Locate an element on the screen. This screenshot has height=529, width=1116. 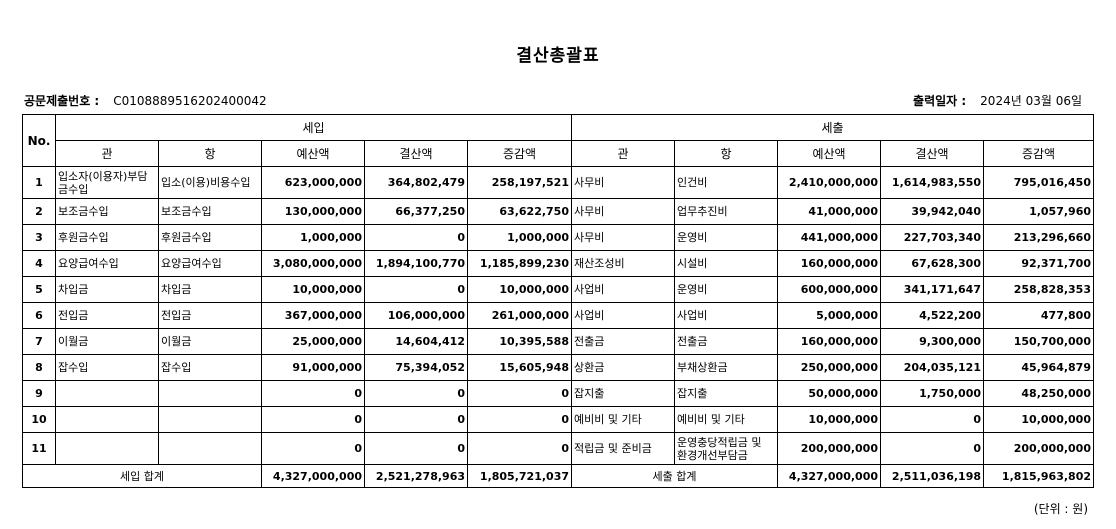
expense-settle-cell: 341,171,647 is located at coordinates (932, 289).